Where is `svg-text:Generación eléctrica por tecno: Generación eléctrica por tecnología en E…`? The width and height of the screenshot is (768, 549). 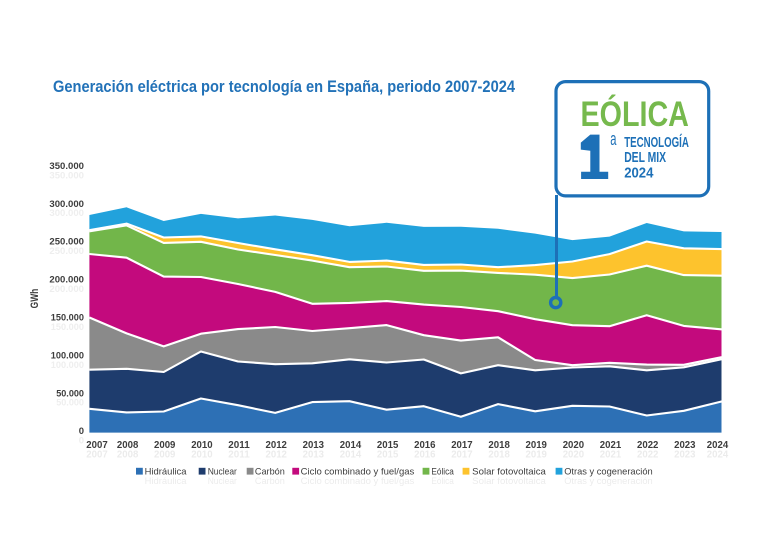 svg-text:Generación eléctrica por tecno: Generación eléctrica por tecnología en E… is located at coordinates (284, 86).